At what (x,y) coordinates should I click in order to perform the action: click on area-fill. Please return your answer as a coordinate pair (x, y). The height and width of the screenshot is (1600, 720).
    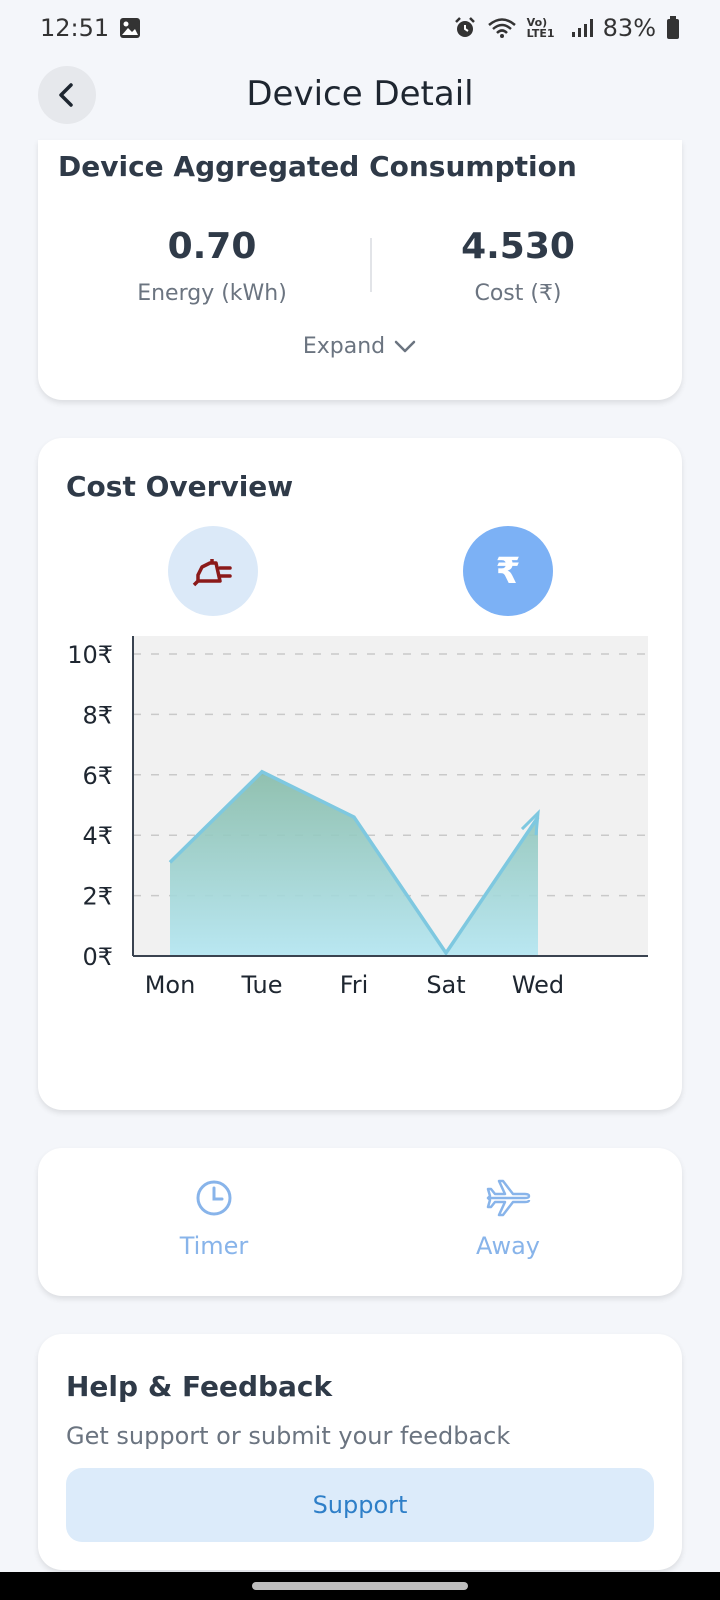
    Looking at the image, I should click on (354, 863).